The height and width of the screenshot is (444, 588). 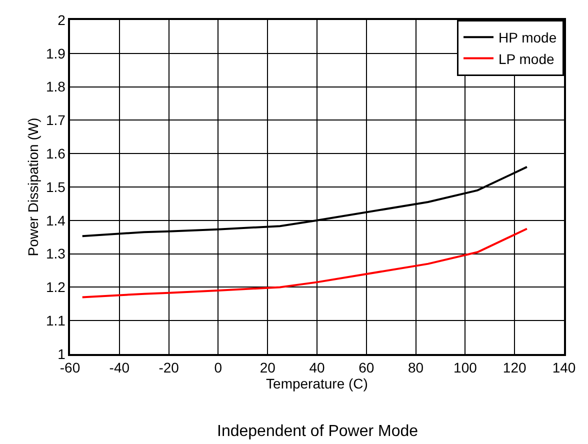 What do you see at coordinates (119, 368) in the screenshot?
I see `x-tick-label: -40` at bounding box center [119, 368].